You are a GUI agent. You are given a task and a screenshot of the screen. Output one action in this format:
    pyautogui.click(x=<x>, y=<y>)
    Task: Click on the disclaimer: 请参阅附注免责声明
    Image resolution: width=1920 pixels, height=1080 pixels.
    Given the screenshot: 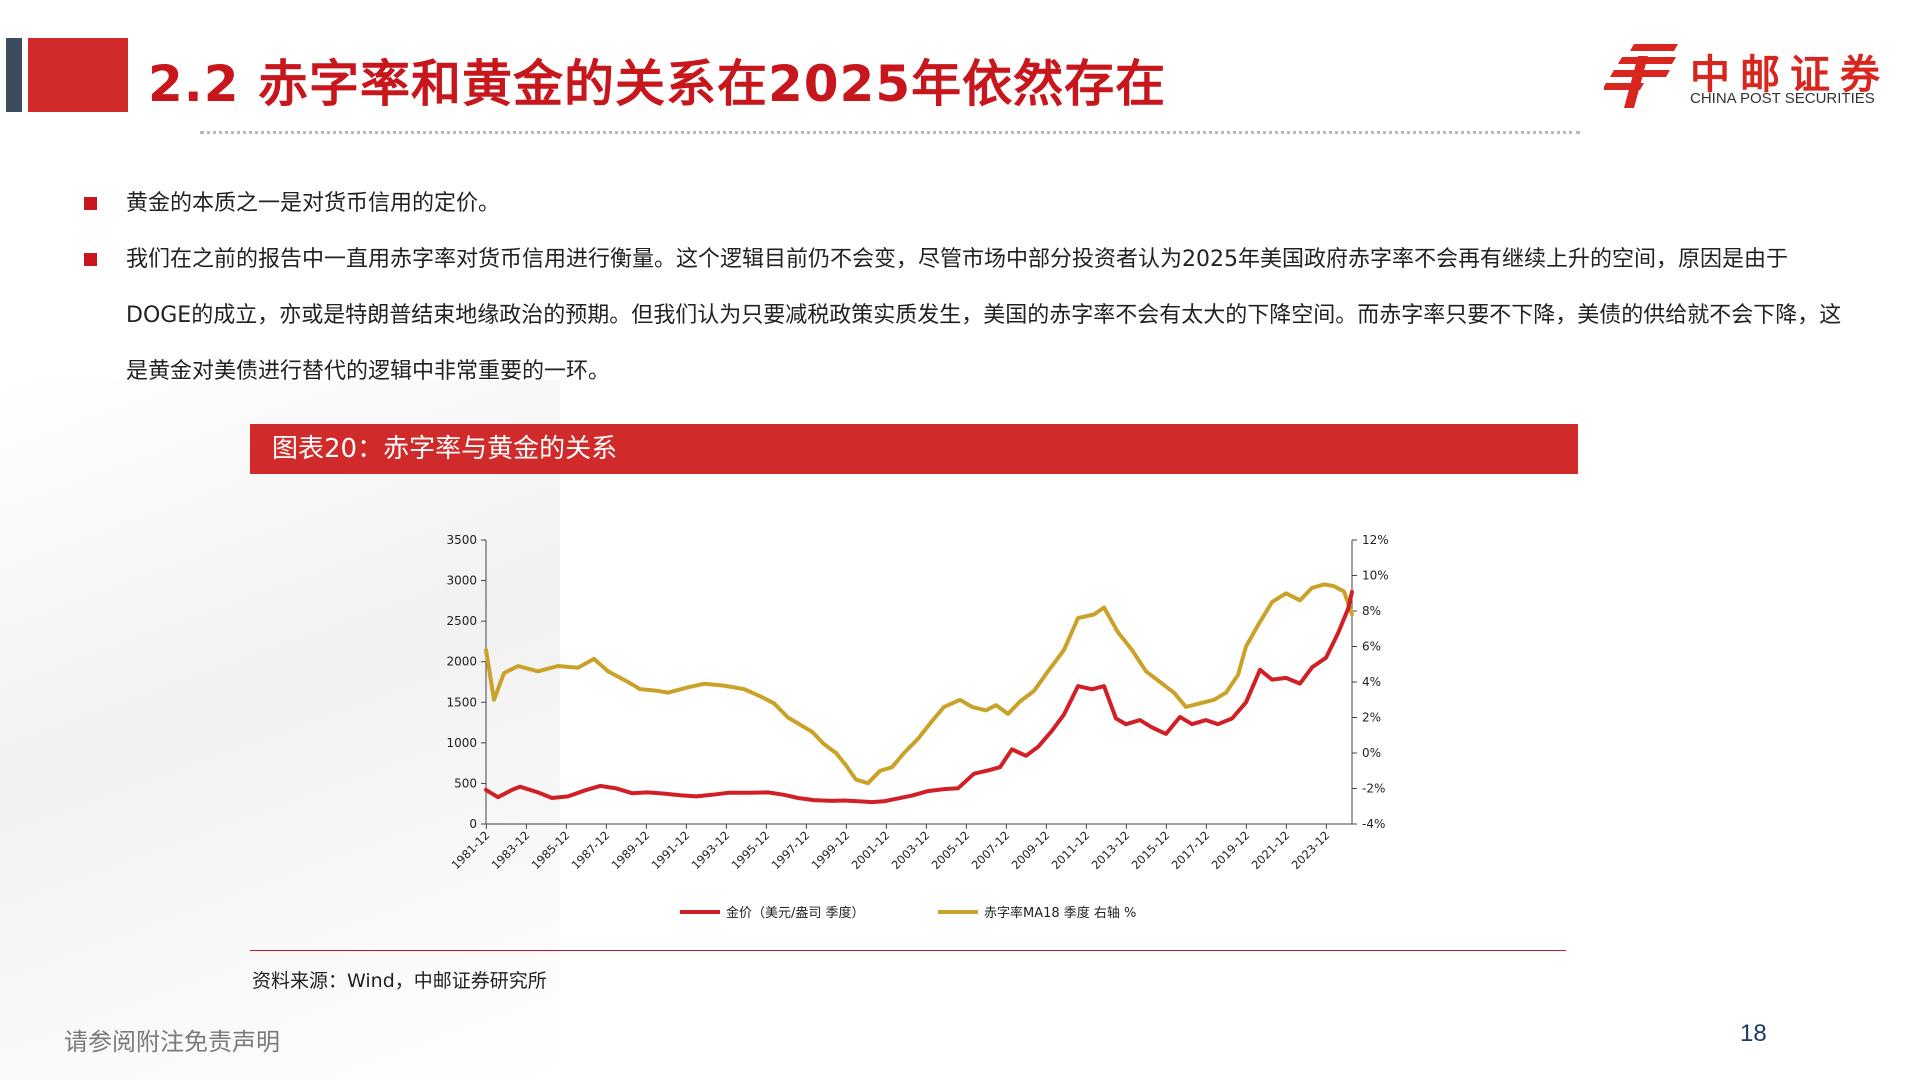 What is the action you would take?
    pyautogui.click(x=172, y=1042)
    